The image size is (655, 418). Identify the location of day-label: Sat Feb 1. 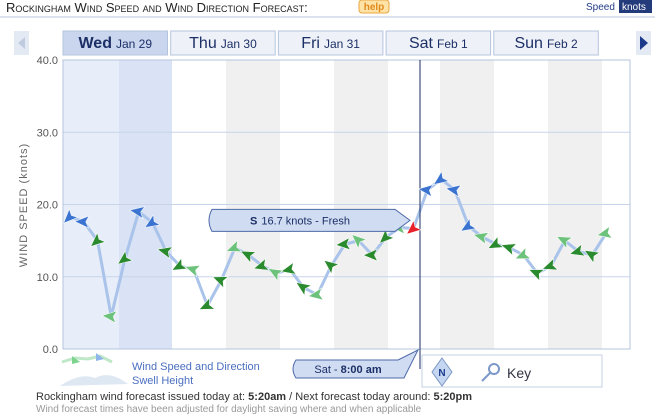
(438, 43).